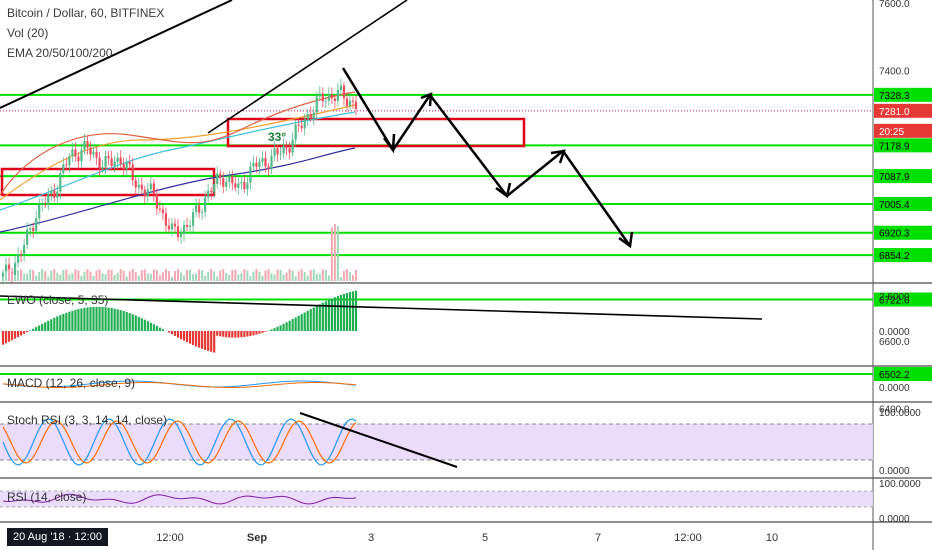 This screenshot has height=550, width=932. What do you see at coordinates (178, 161) in the screenshot?
I see `ema-100-line` at bounding box center [178, 161].